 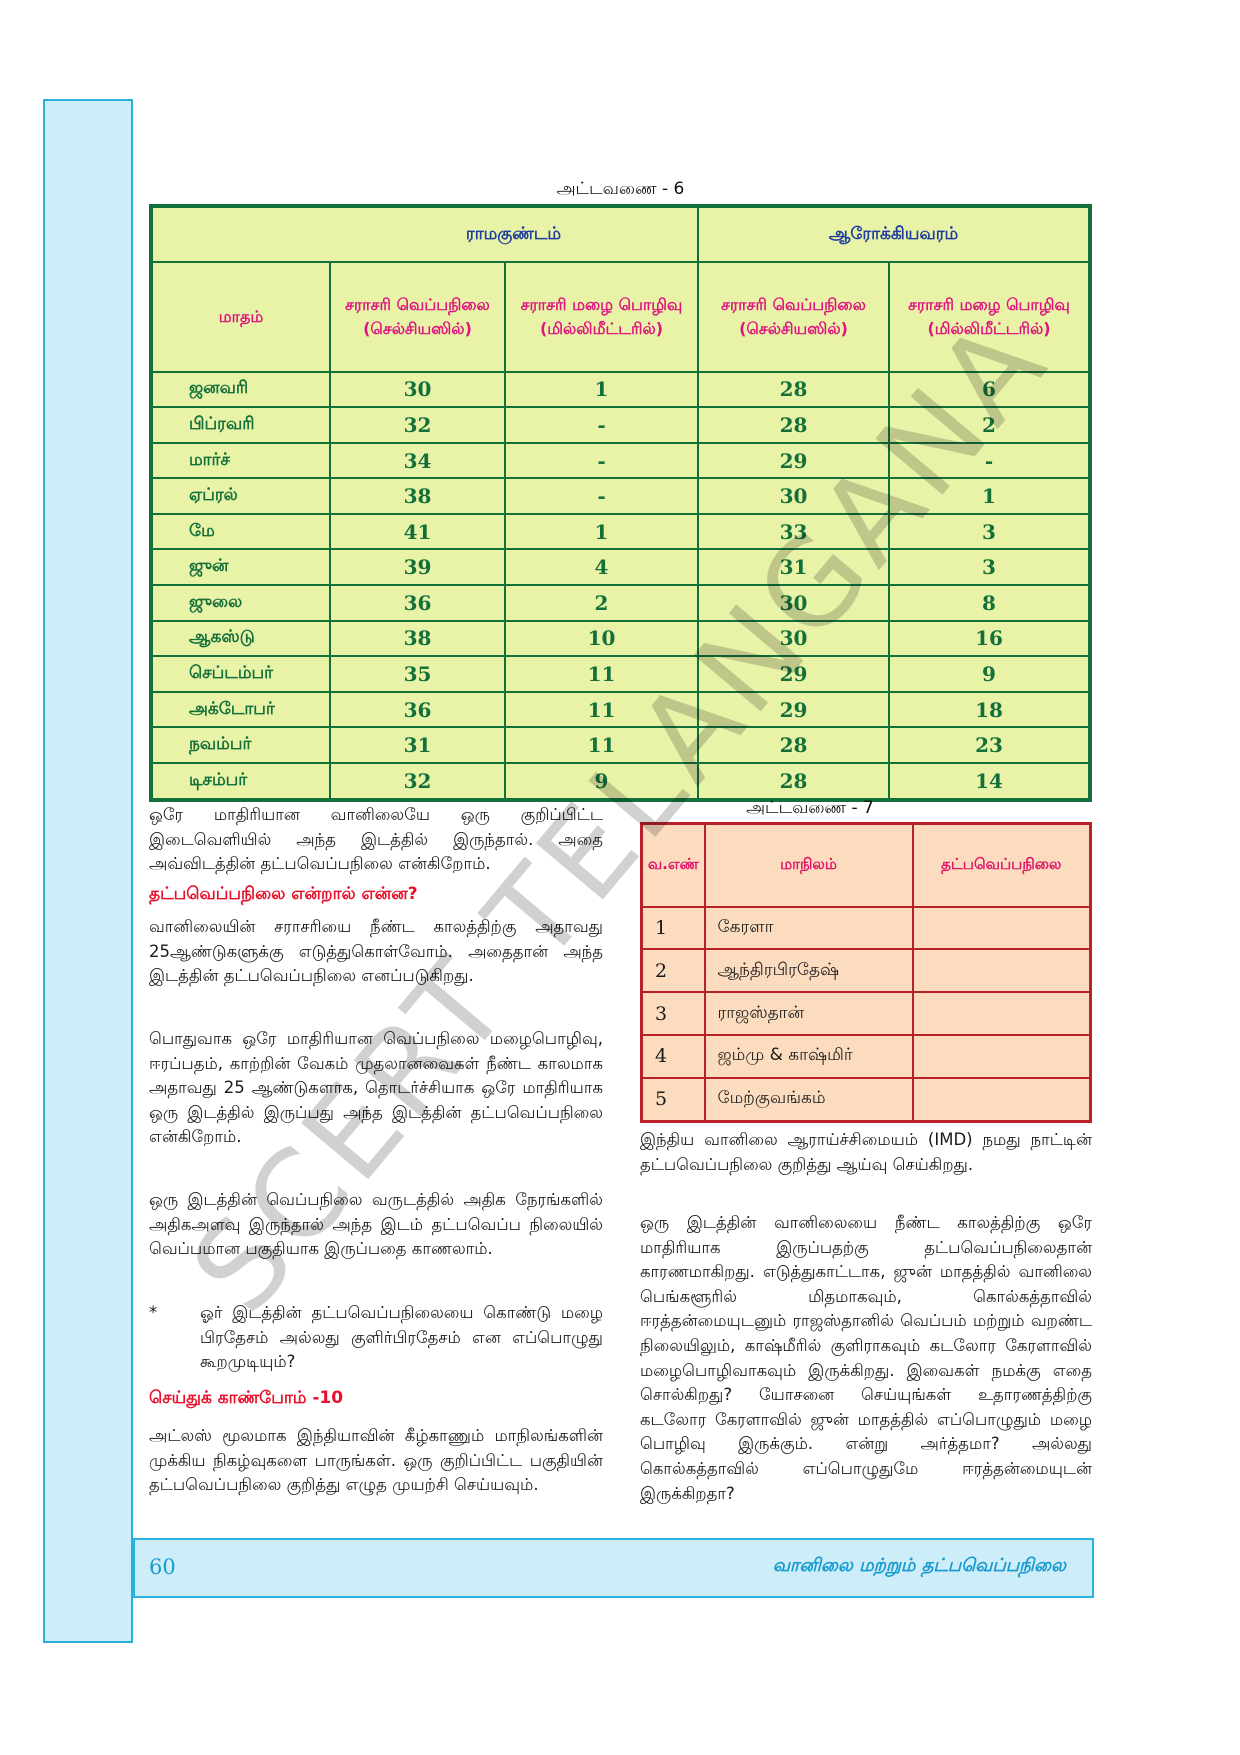 What do you see at coordinates (88, 871) in the screenshot?
I see `left-margin-band` at bounding box center [88, 871].